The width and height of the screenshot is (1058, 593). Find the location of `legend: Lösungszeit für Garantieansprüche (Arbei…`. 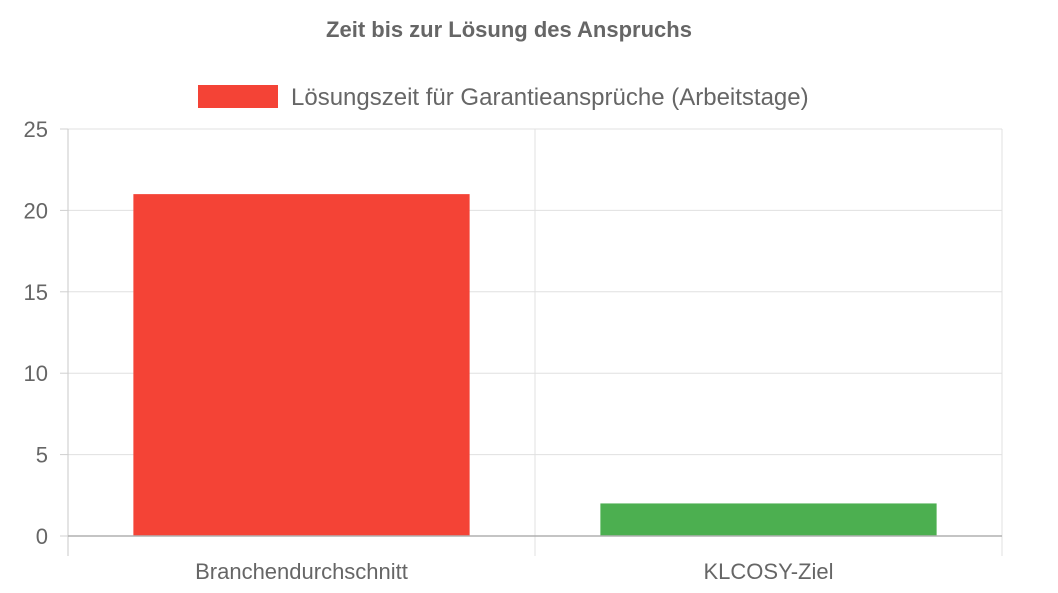

legend: Lösungszeit für Garantieansprüche (Arbei… is located at coordinates (503, 97).